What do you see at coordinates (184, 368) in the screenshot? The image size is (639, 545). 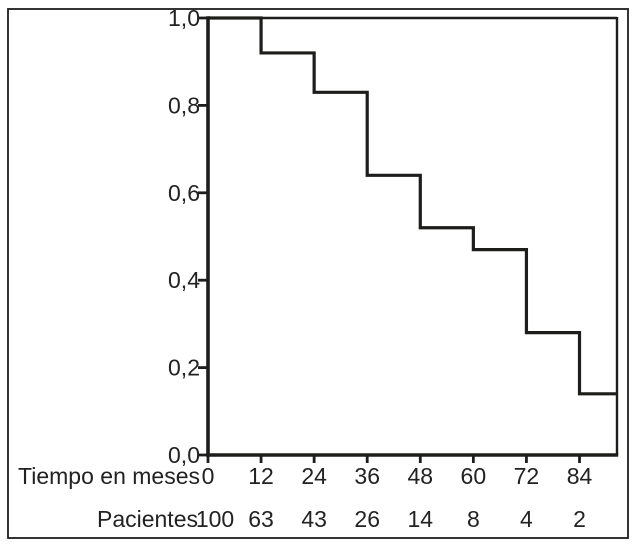 I see `y-tick-label: 0,2` at bounding box center [184, 368].